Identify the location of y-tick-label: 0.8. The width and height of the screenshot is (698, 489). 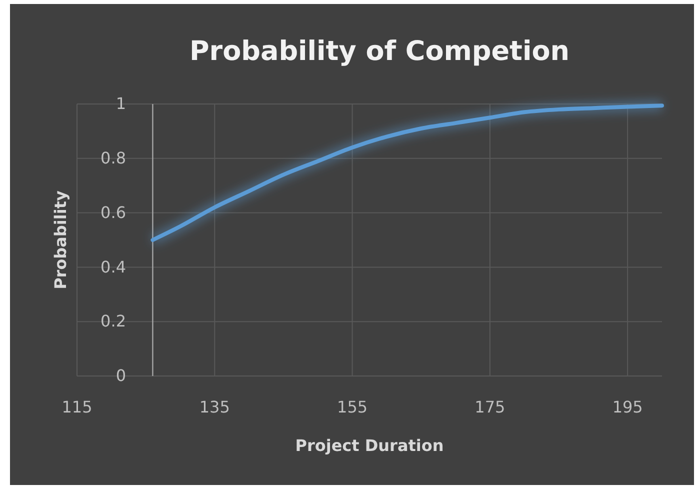
(113, 158).